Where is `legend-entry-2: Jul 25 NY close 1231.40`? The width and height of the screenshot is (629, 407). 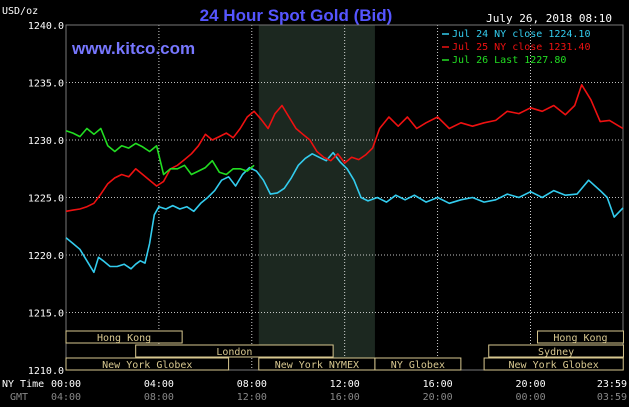
legend-entry-2: Jul 25 NY close 1231.40 is located at coordinates (521, 47).